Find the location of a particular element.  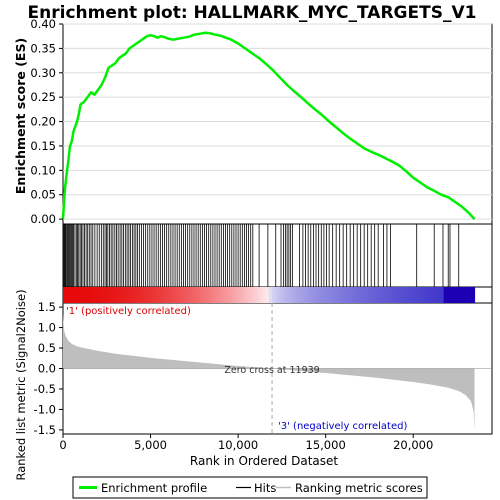

es-tick-label: 0.25 is located at coordinates (43, 97).